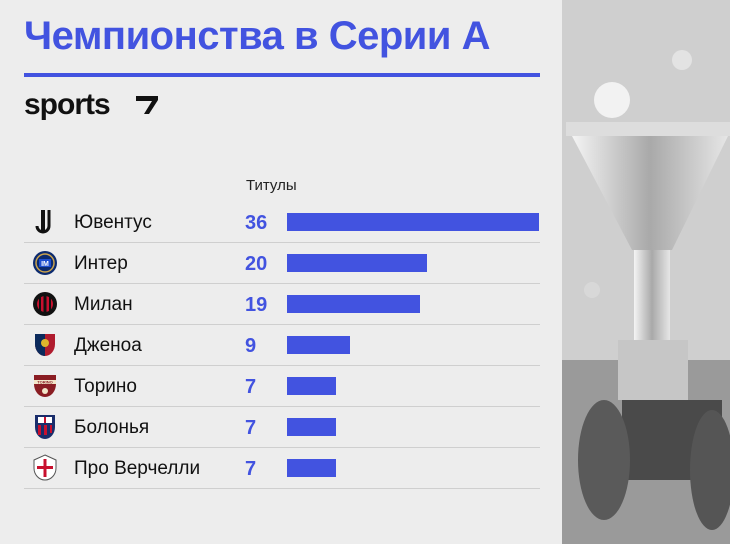 The image size is (730, 544). I want to click on team-label: Болонья, so click(111, 427).